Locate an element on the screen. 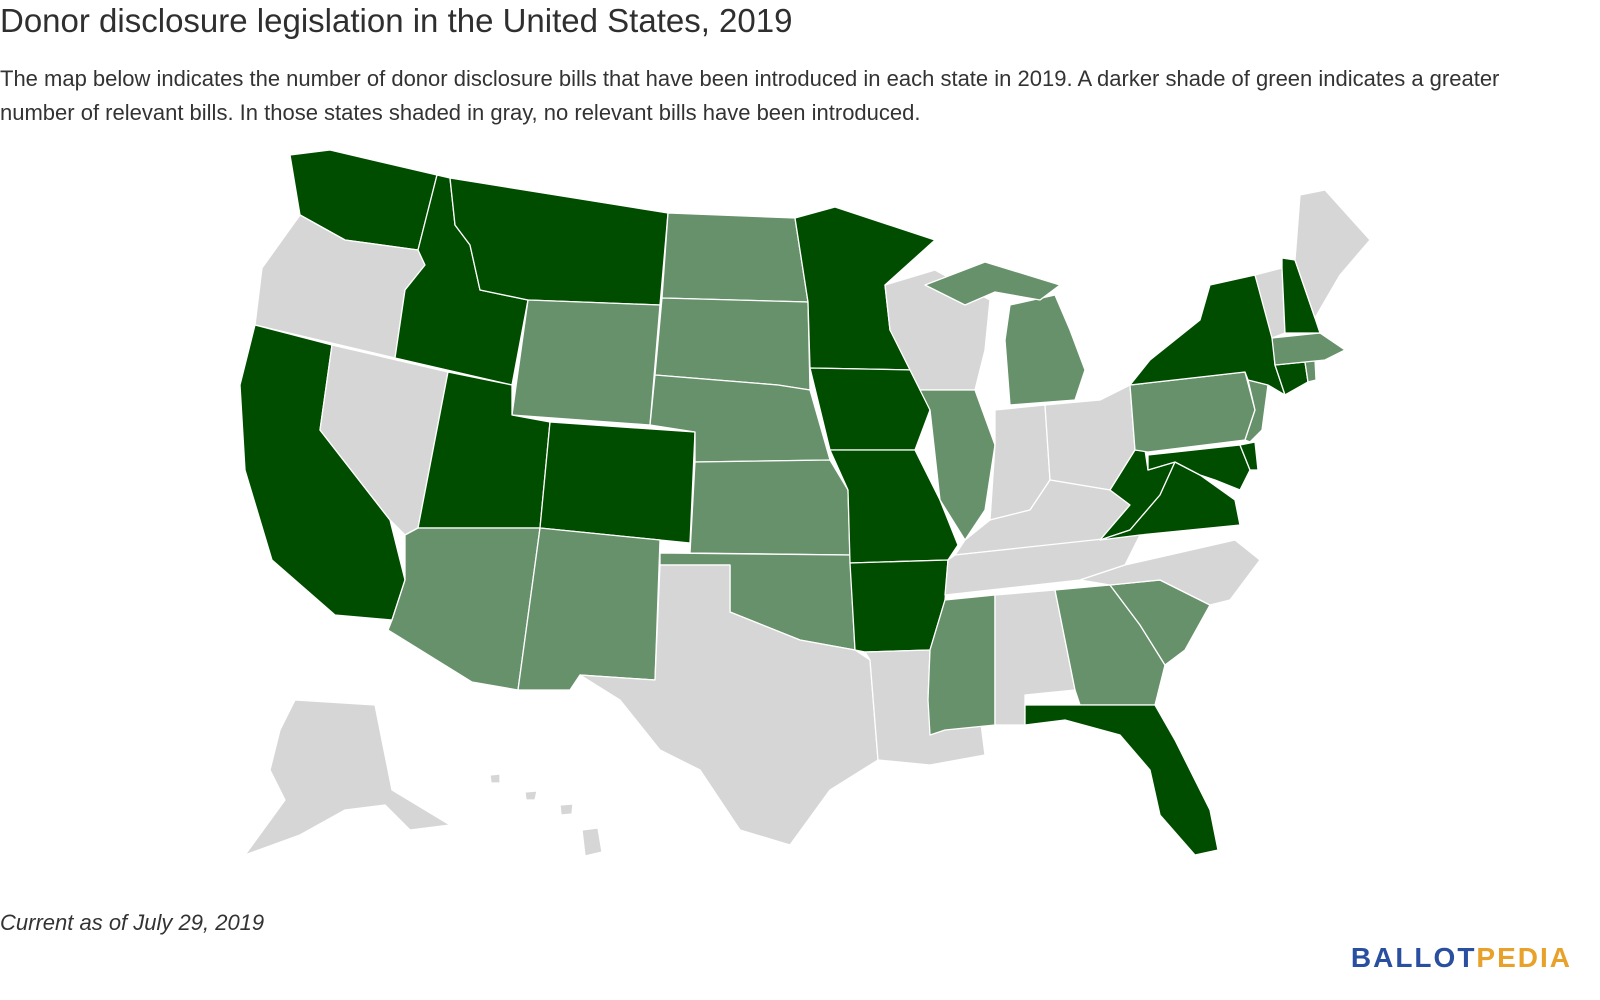 This screenshot has height=1000, width=1600. state-hawaii-maui is located at coordinates (566, 809).